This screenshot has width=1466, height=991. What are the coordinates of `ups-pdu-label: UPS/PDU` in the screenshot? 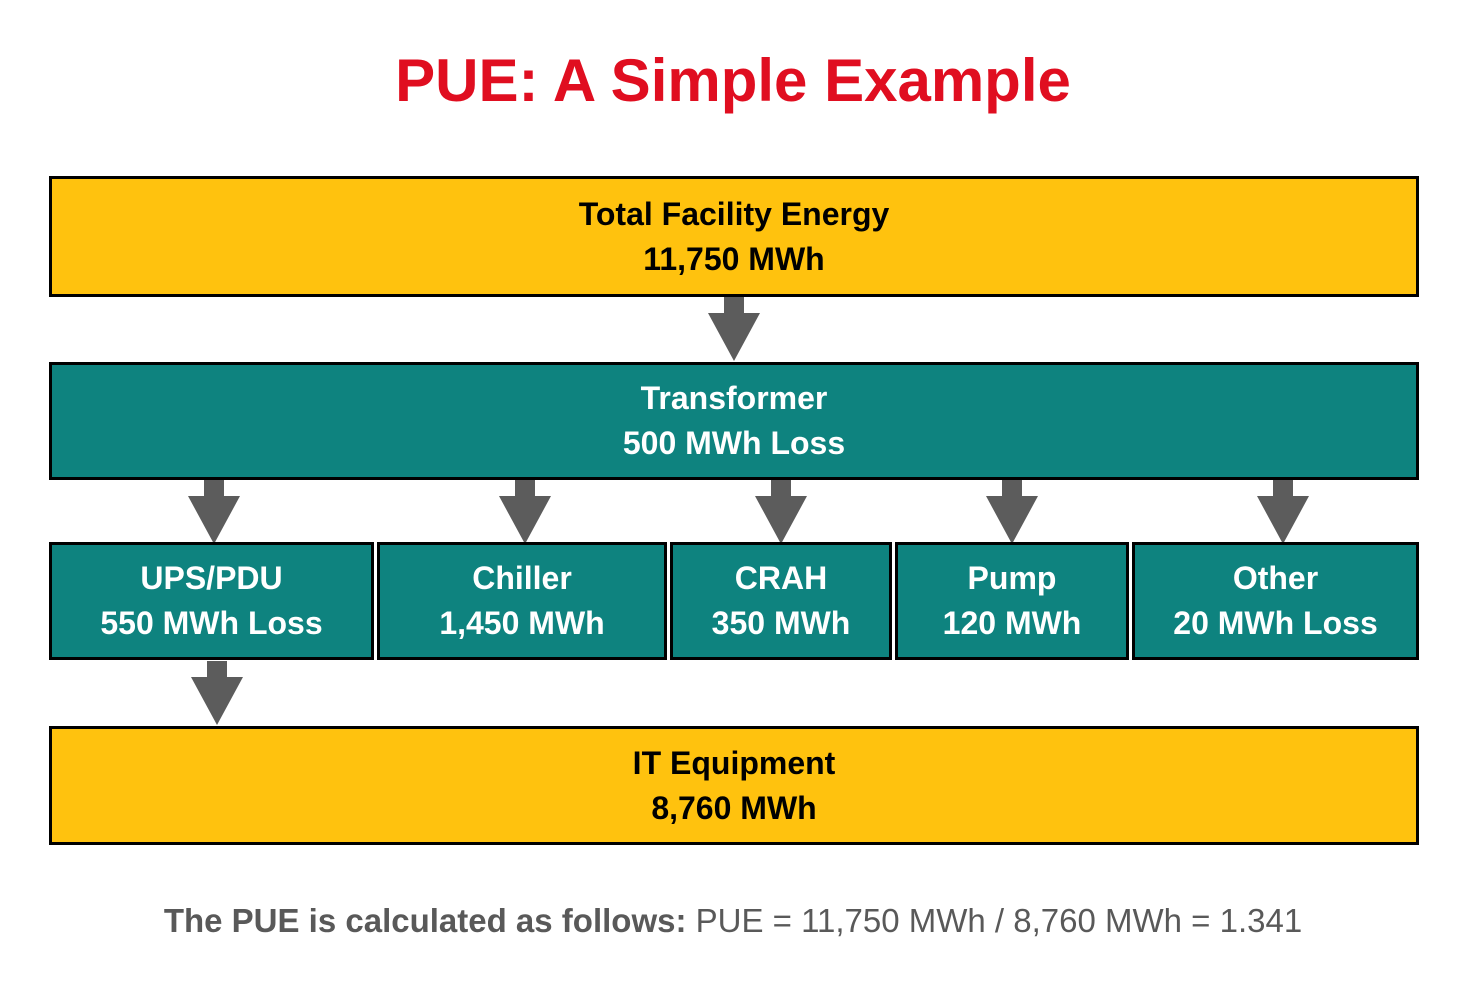 It's located at (211, 578).